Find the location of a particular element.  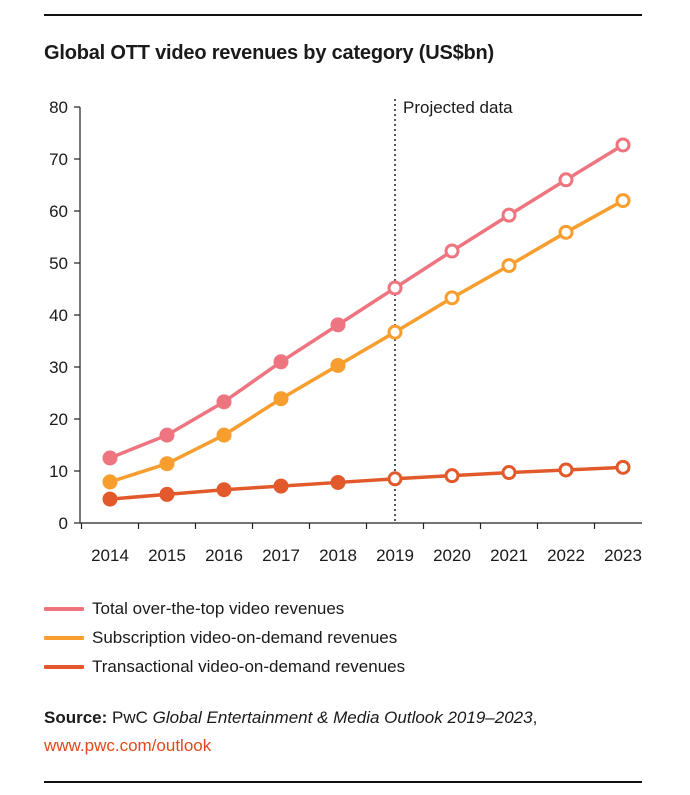

x-tick-label: 2023 is located at coordinates (623, 555).